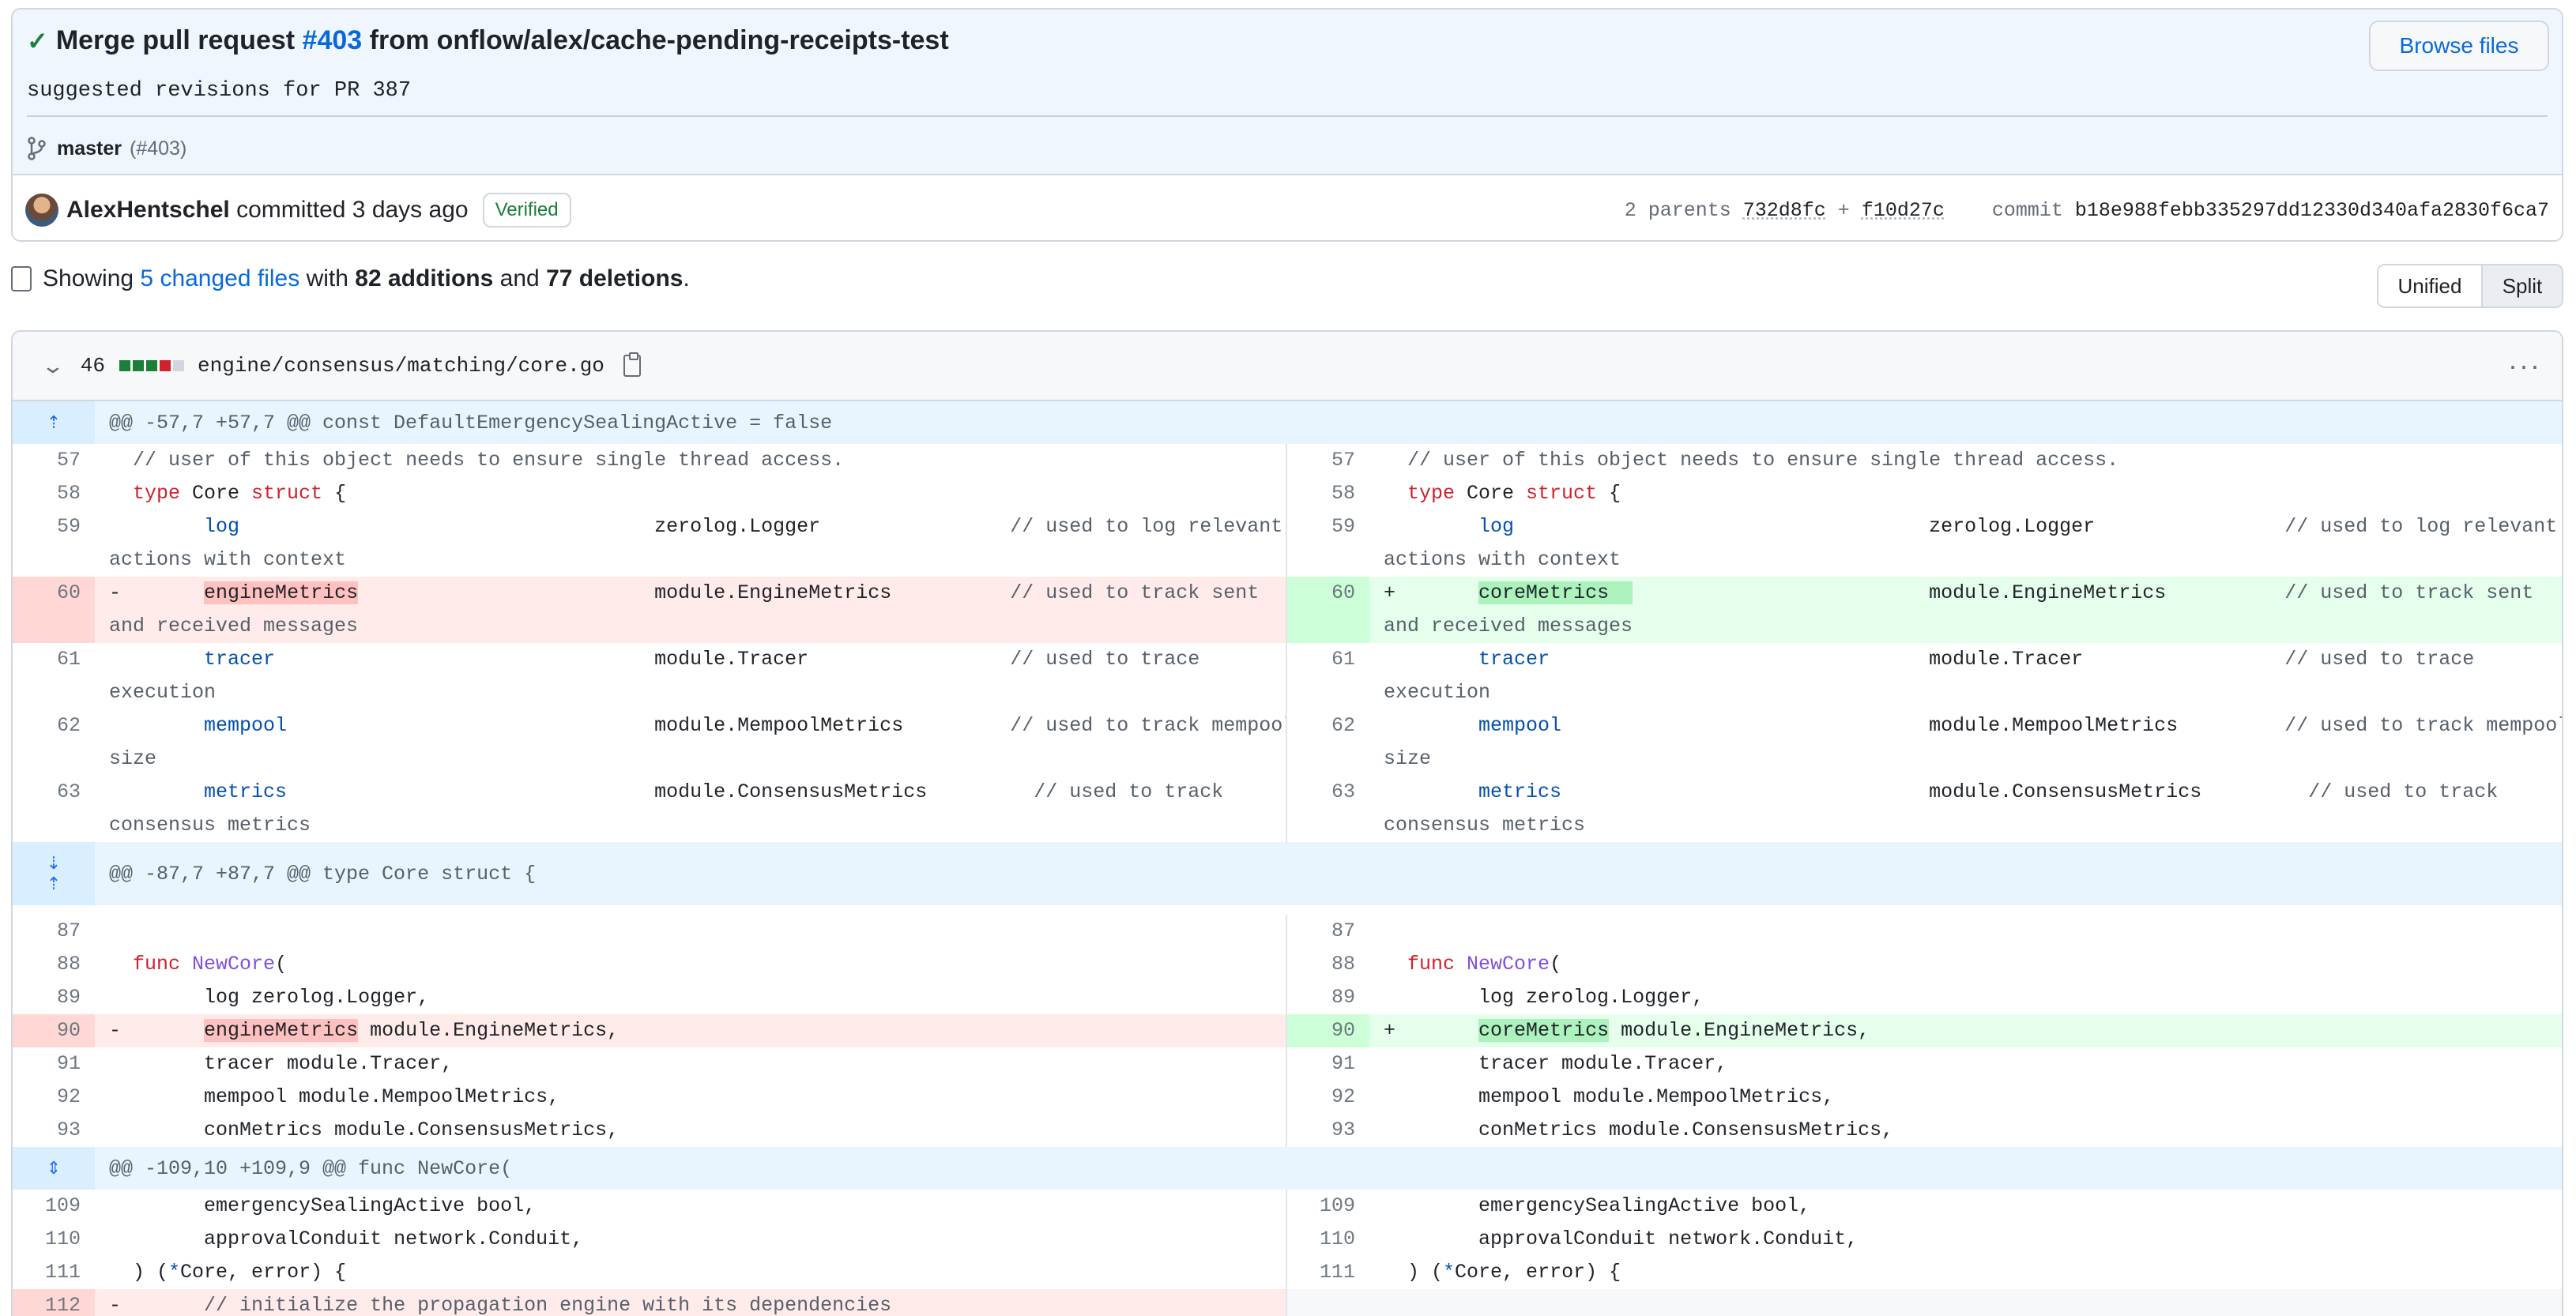 The height and width of the screenshot is (1316, 2576). I want to click on code-comment: // used to trace, so click(2379, 659).